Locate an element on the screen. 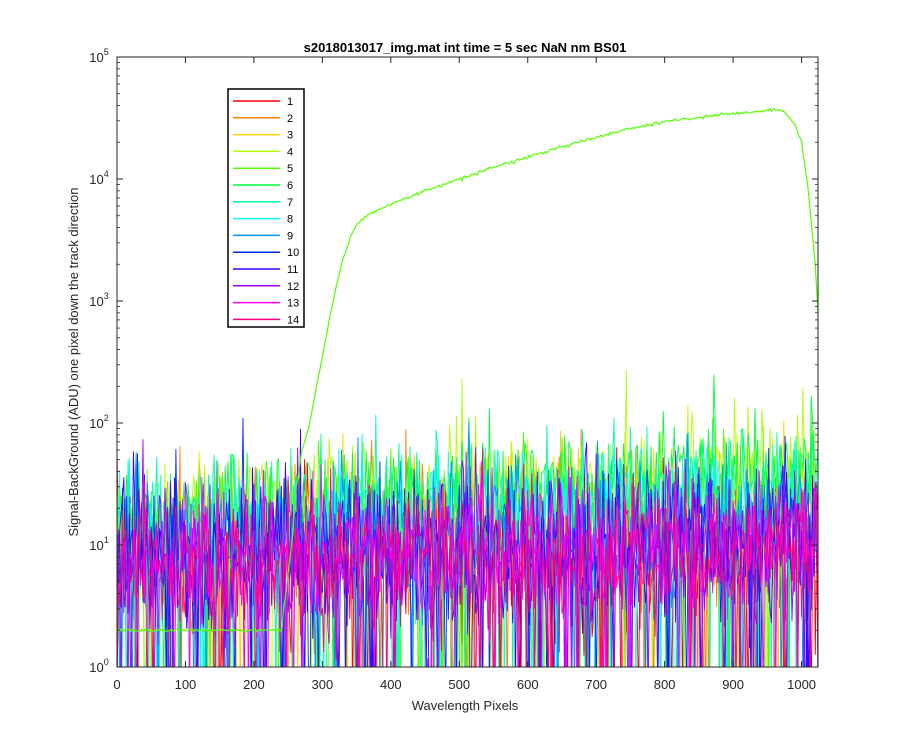  x-tick-label: 0 is located at coordinates (116, 684).